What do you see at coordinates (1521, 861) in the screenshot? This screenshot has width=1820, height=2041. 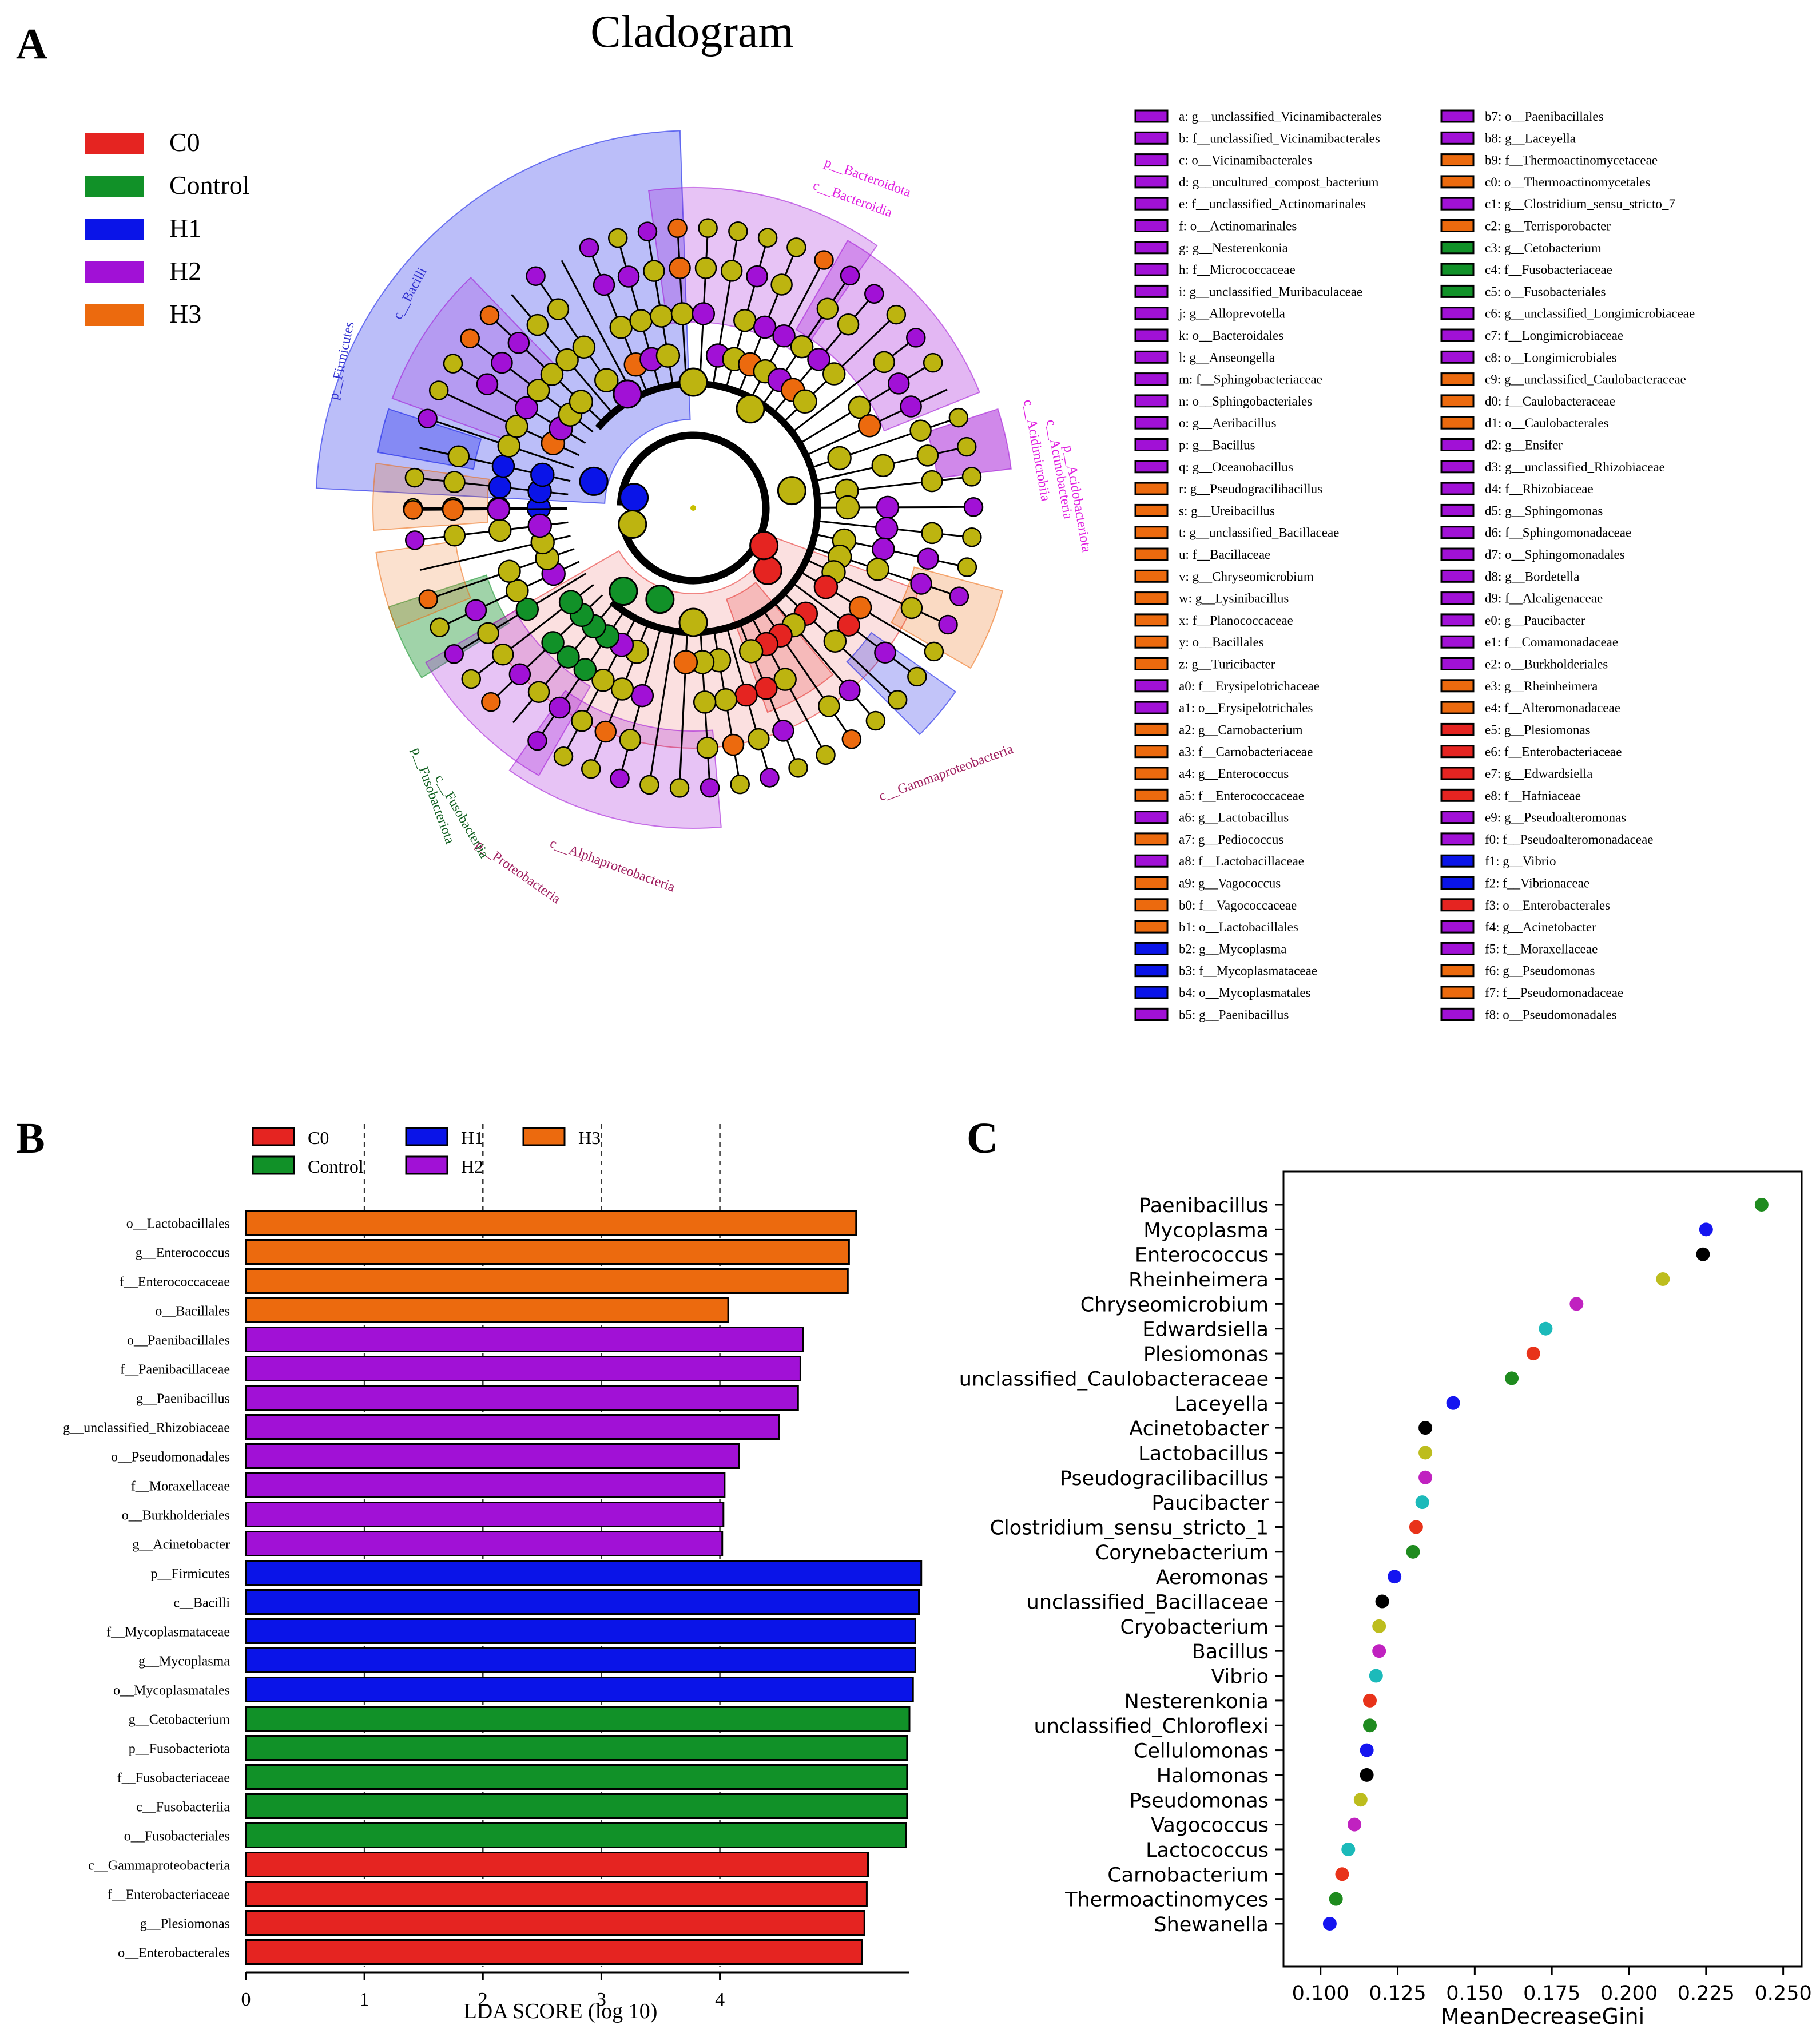 I see `key-label: f1: g__Vibrio` at bounding box center [1521, 861].